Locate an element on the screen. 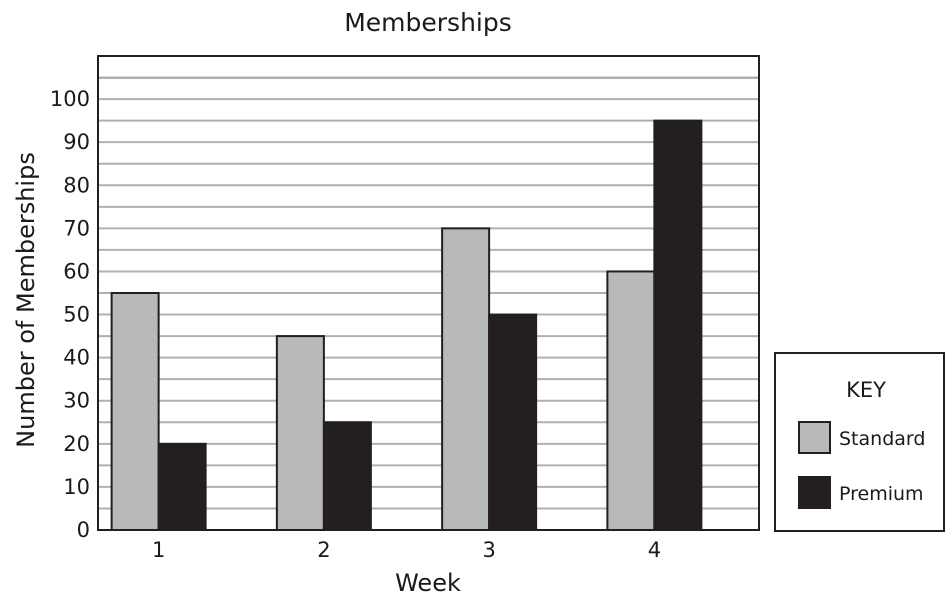 The height and width of the screenshot is (599, 946). legend: KEY Standard Premium is located at coordinates (859, 442).